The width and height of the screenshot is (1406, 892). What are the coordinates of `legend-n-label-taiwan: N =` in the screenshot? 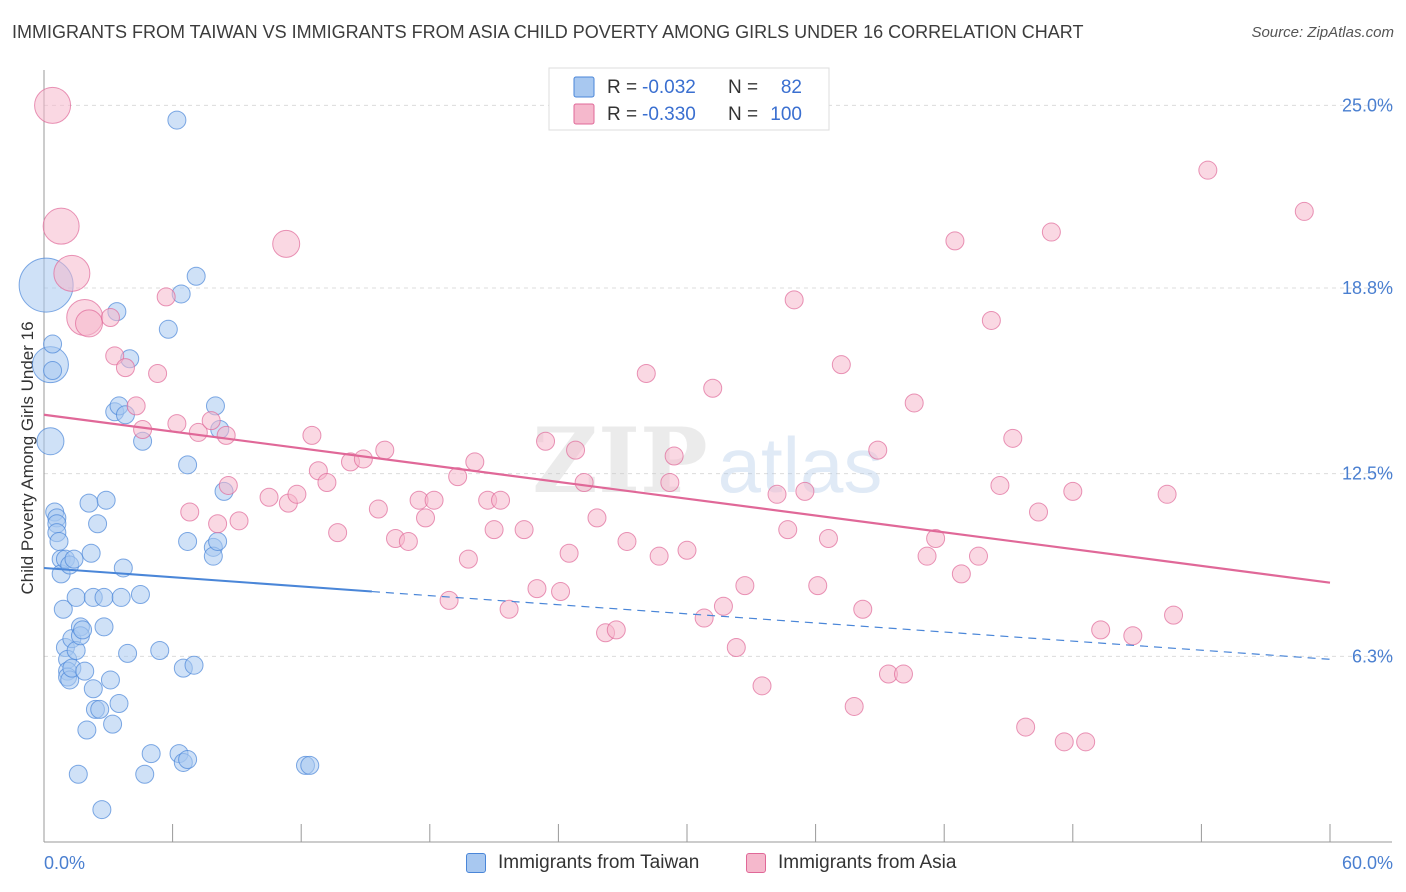 It's located at (743, 87).